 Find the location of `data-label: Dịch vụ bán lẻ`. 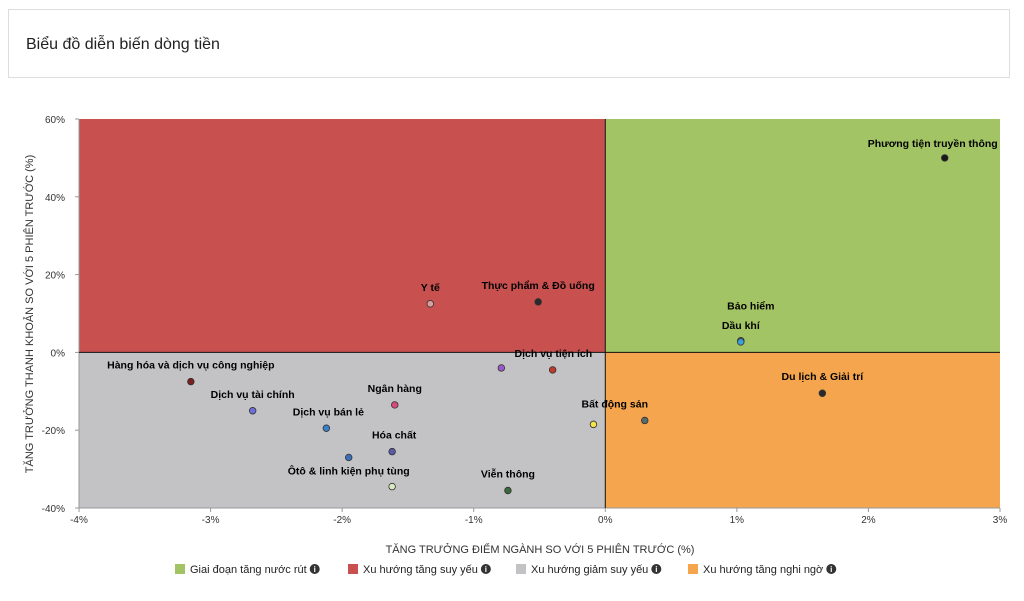

data-label: Dịch vụ bán lẻ is located at coordinates (328, 412).